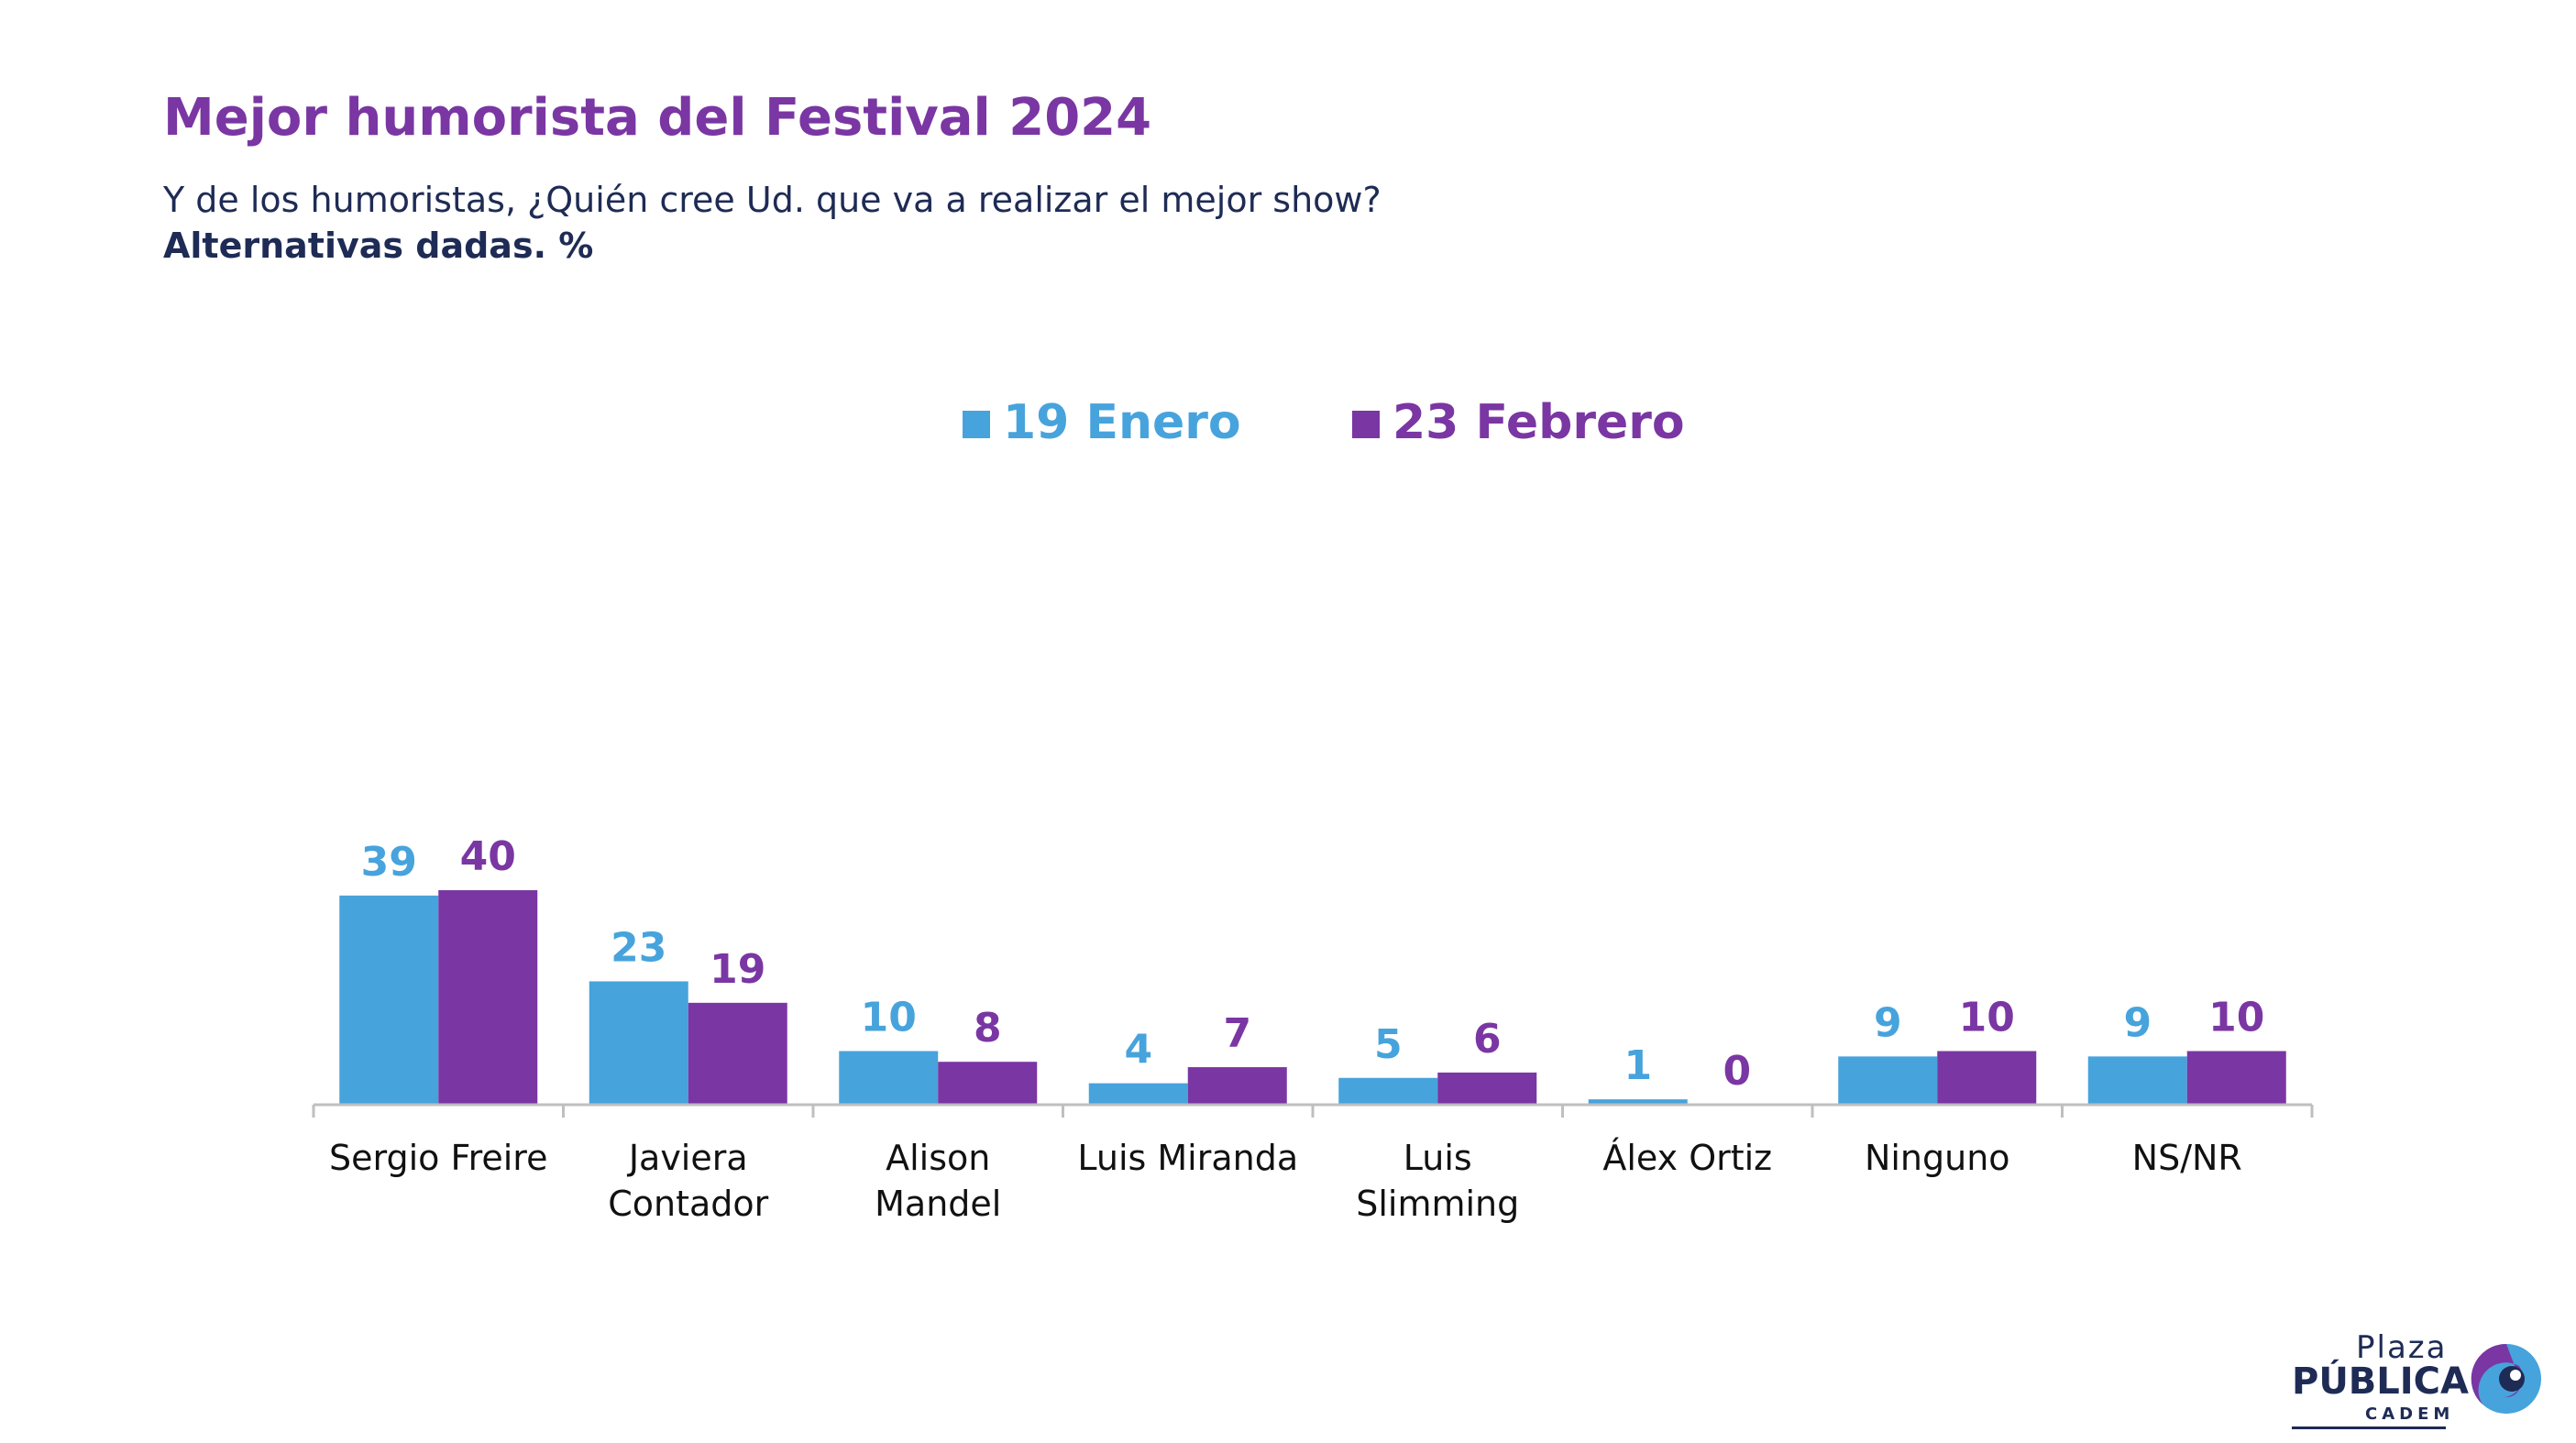 The height and width of the screenshot is (1443, 2576). What do you see at coordinates (1937, 1158) in the screenshot?
I see `category-label-7: Ninguno` at bounding box center [1937, 1158].